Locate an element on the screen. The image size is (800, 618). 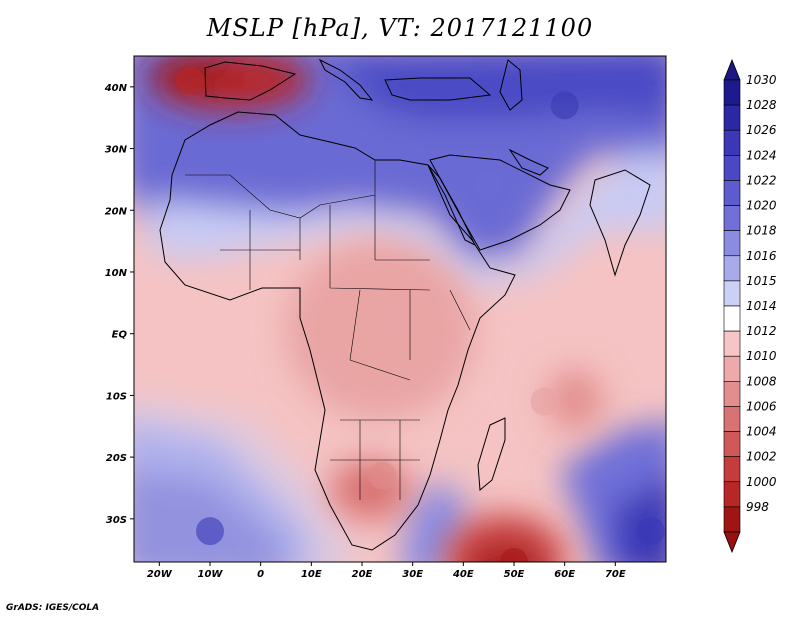
colorbar-label: 1014 is located at coordinates (761, 306).